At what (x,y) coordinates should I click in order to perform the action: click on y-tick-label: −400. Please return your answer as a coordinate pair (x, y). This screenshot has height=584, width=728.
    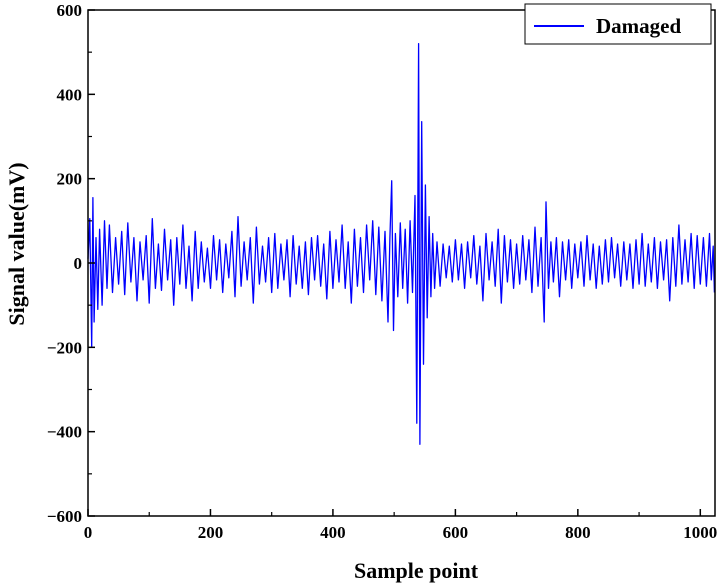
    Looking at the image, I should click on (64, 432).